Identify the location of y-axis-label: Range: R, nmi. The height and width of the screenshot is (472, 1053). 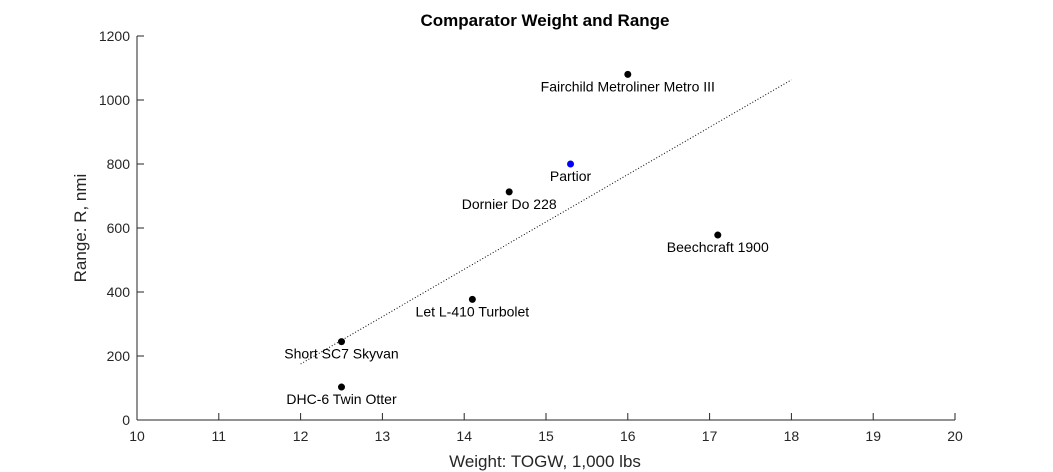
(80, 228).